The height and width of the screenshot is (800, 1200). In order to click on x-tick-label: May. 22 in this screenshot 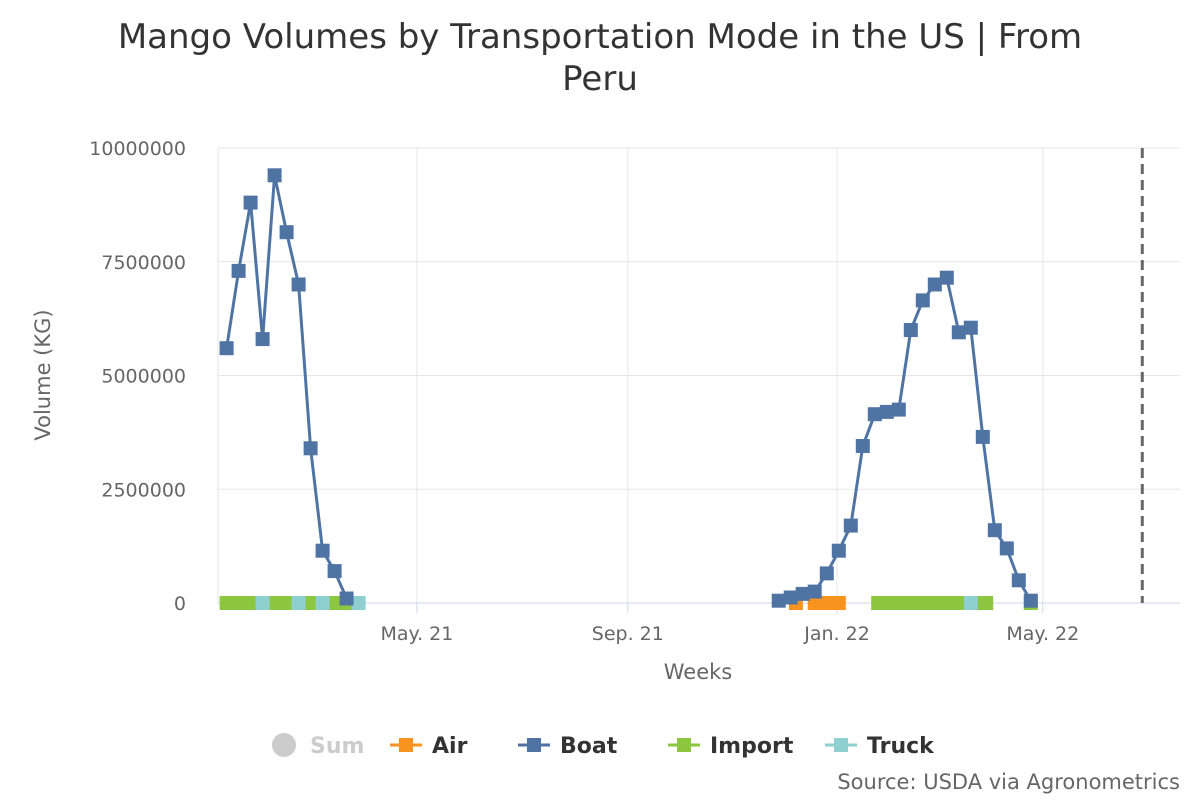, I will do `click(1042, 634)`.